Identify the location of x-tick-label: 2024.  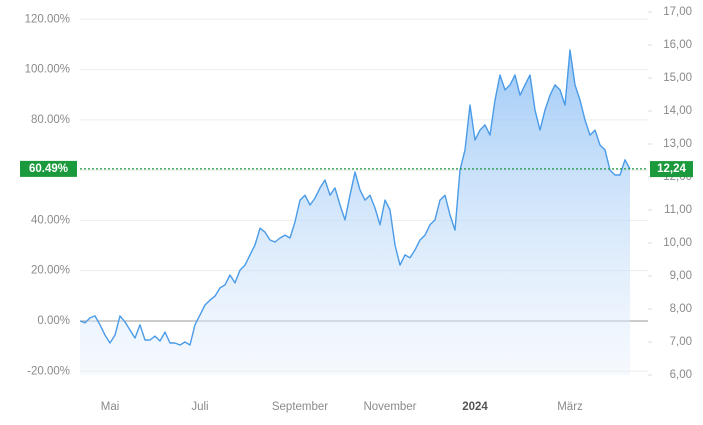
(475, 407).